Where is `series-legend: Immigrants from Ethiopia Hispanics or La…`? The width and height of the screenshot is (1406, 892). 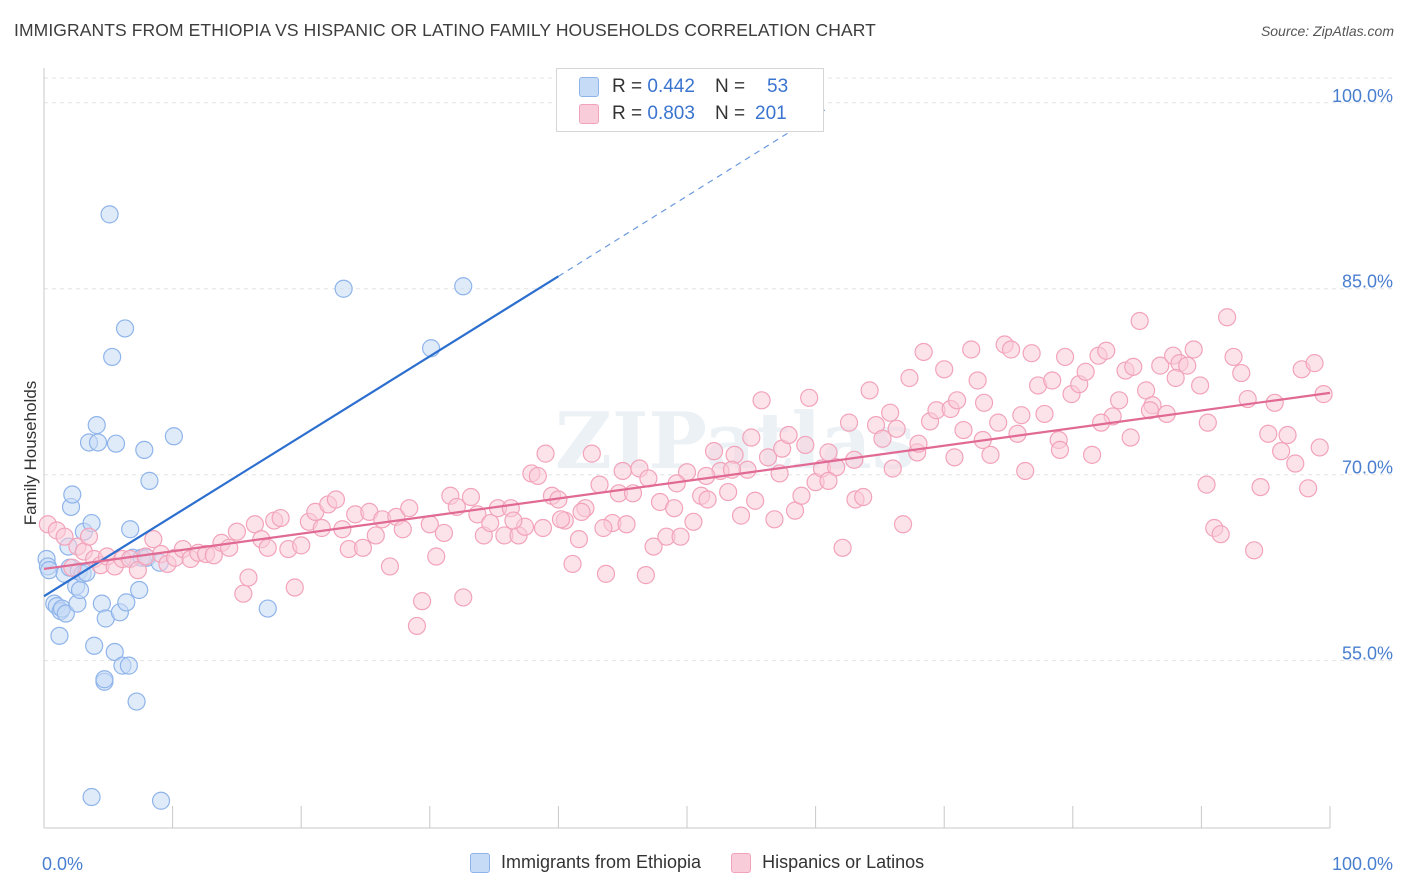 series-legend: Immigrants from Ethiopia Hispanics or La… is located at coordinates (712, 862).